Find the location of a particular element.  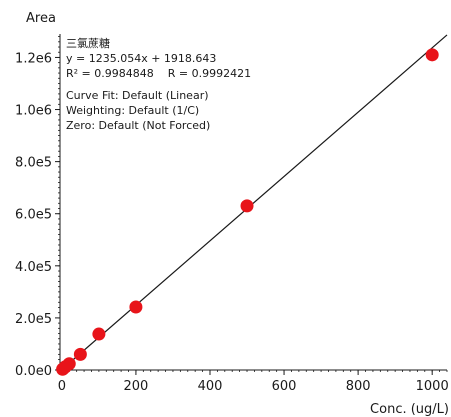

annotation-equation: y = 1235.054x + 1918.643 is located at coordinates (141, 58).